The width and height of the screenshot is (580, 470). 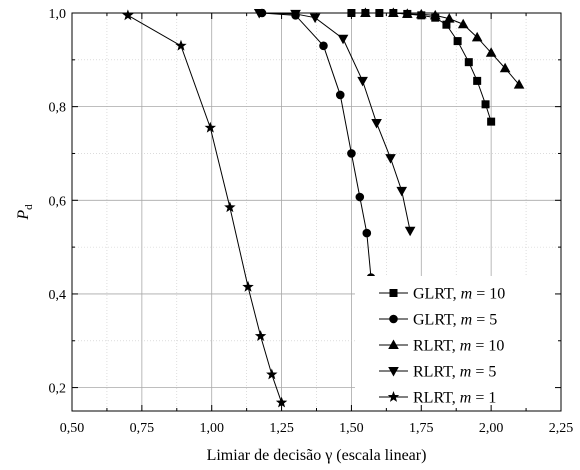 I want to click on y-axis-label: Pd, so click(x=25, y=212).